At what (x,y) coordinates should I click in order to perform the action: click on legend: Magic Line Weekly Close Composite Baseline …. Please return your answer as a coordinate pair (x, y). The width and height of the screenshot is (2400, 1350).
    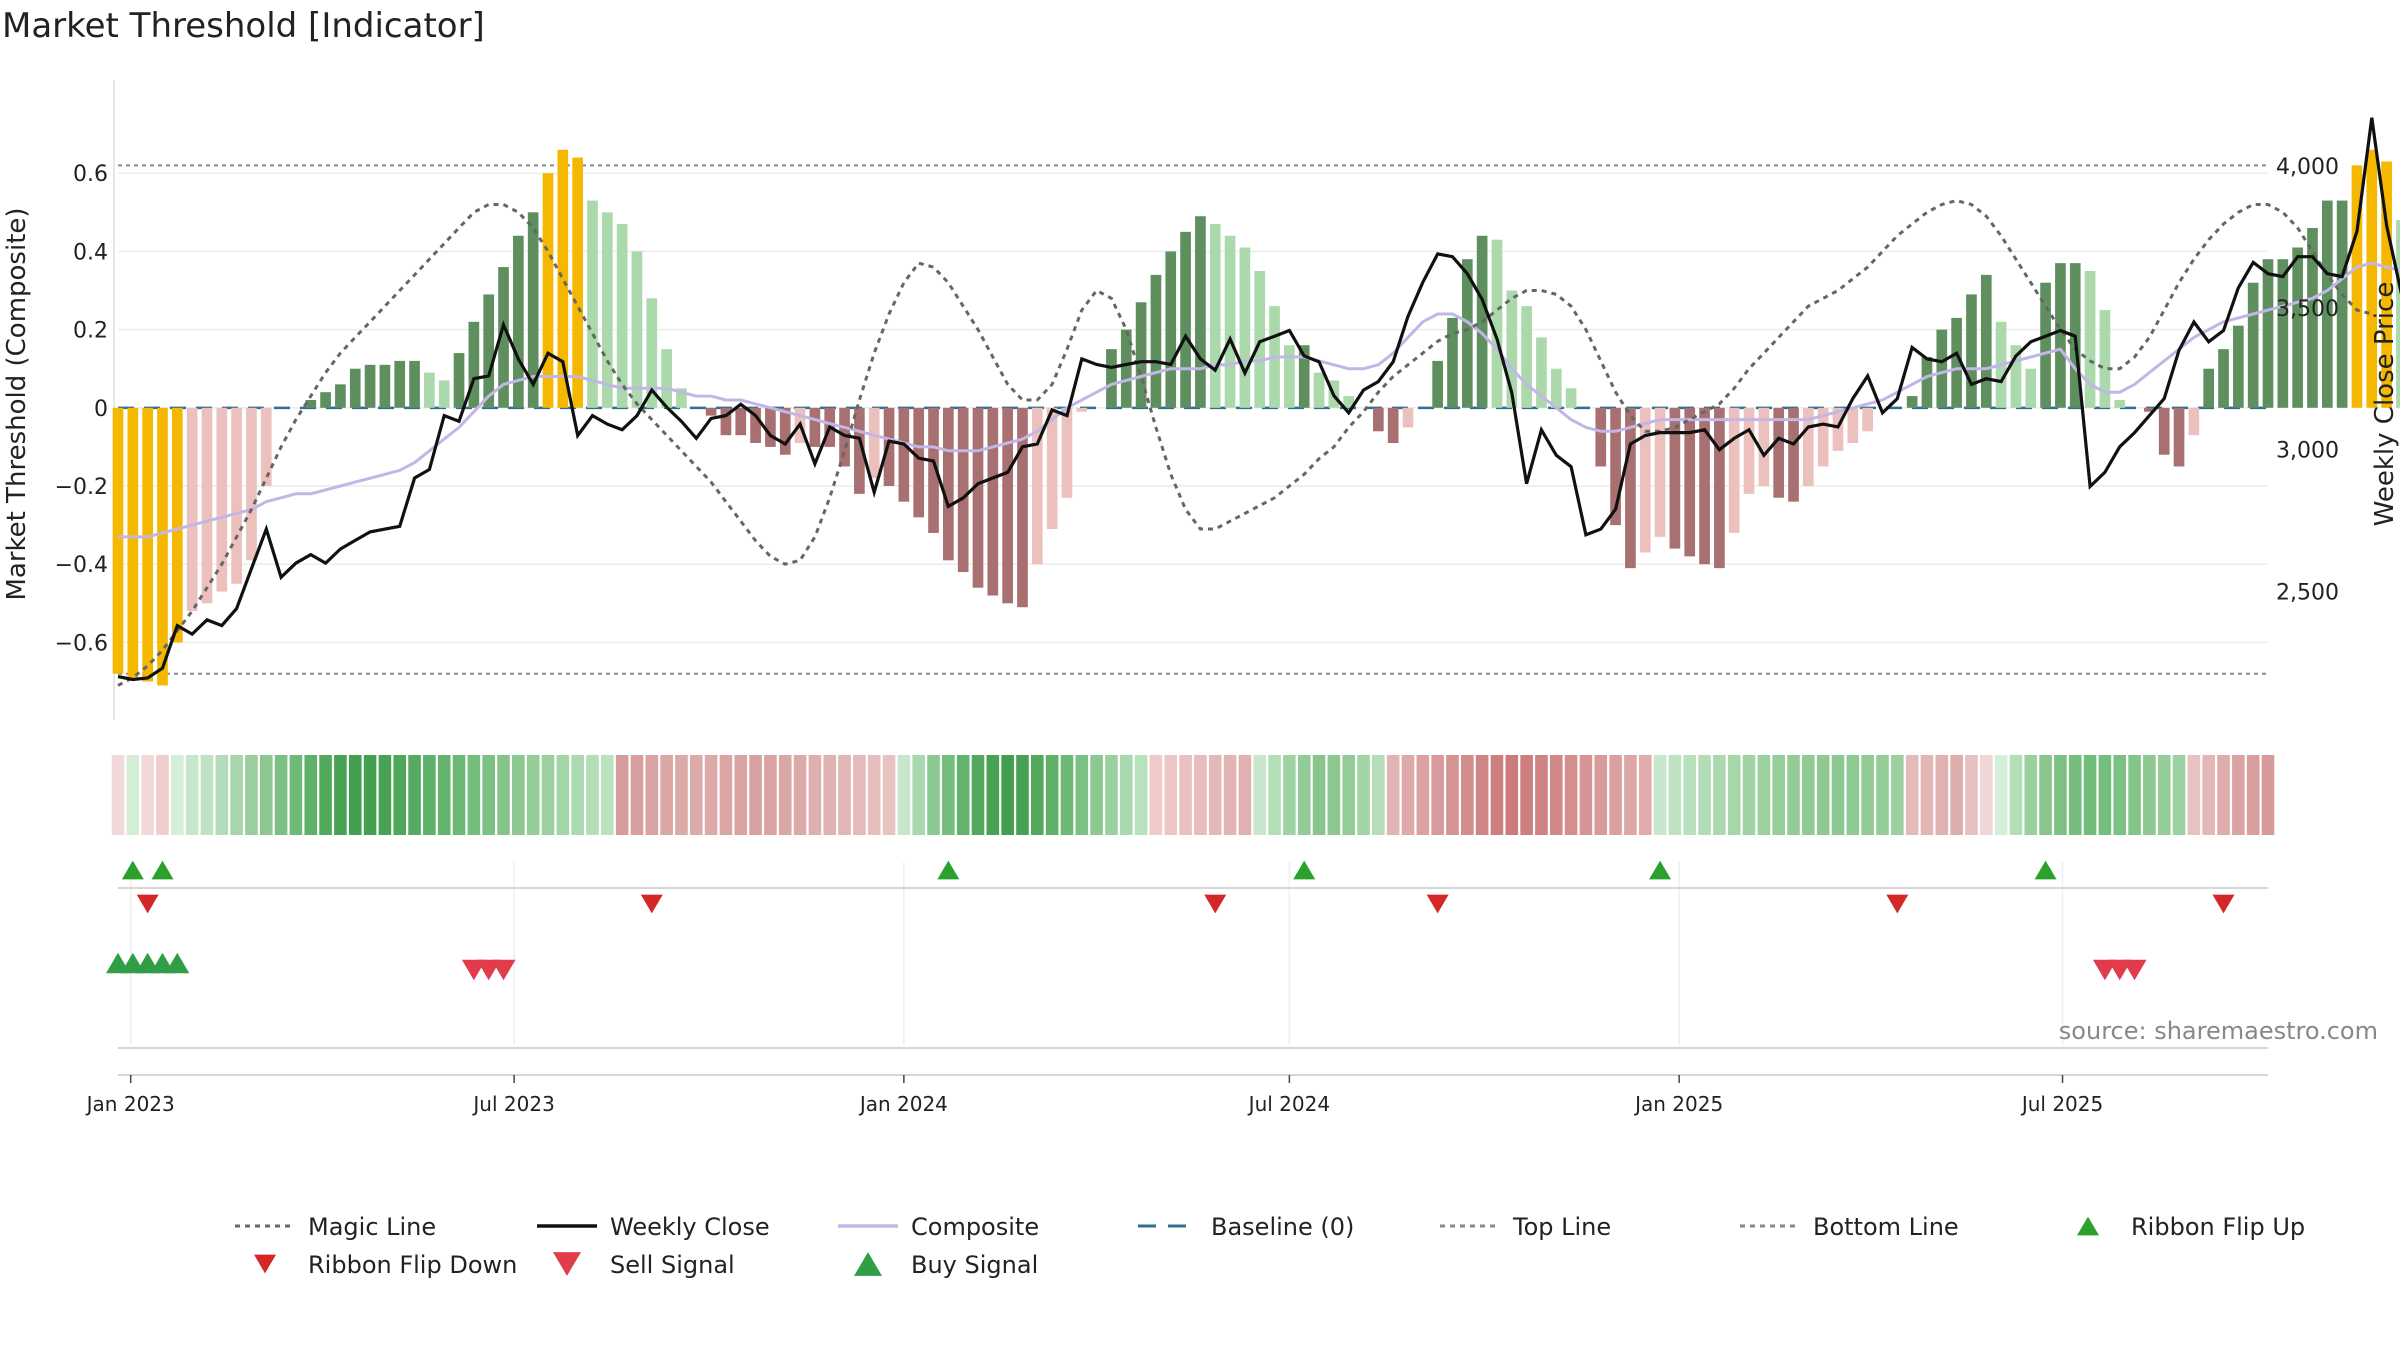
    Looking at the image, I should click on (1270, 1246).